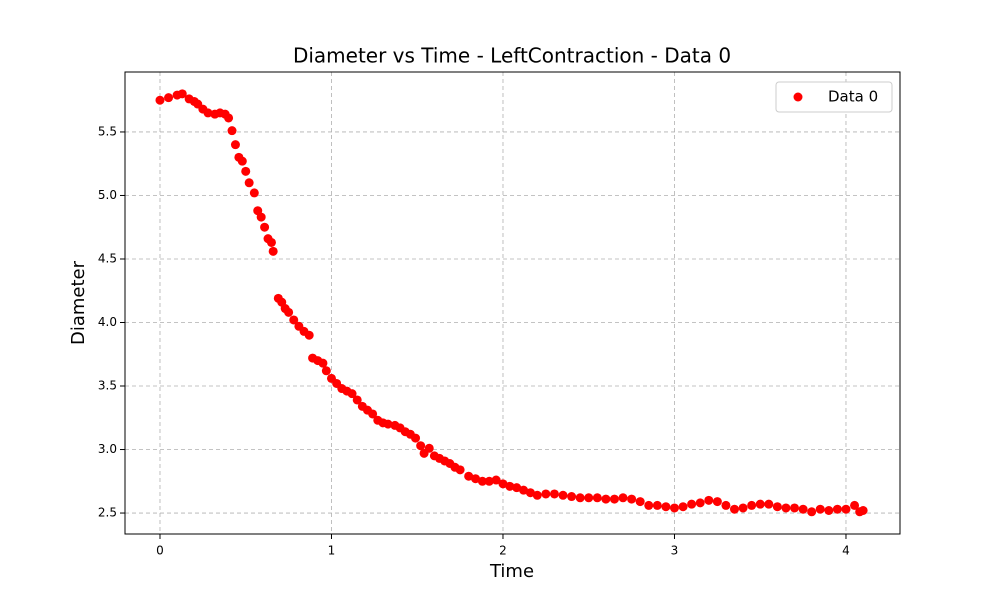 The width and height of the screenshot is (1000, 604). Describe the element at coordinates (846, 551) in the screenshot. I see `x-tick-label: 4` at that location.